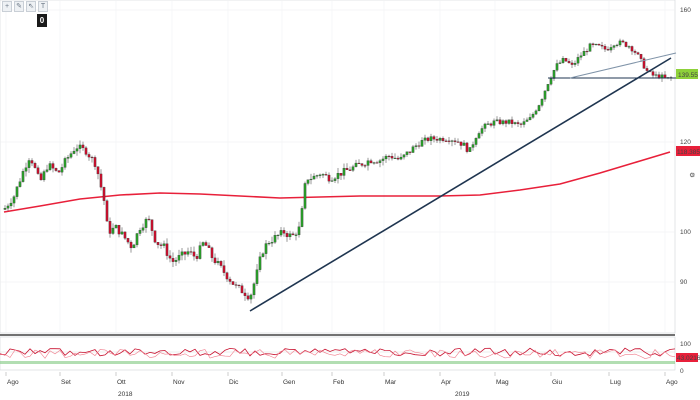  I want to click on text-icon: T, so click(43, 6).